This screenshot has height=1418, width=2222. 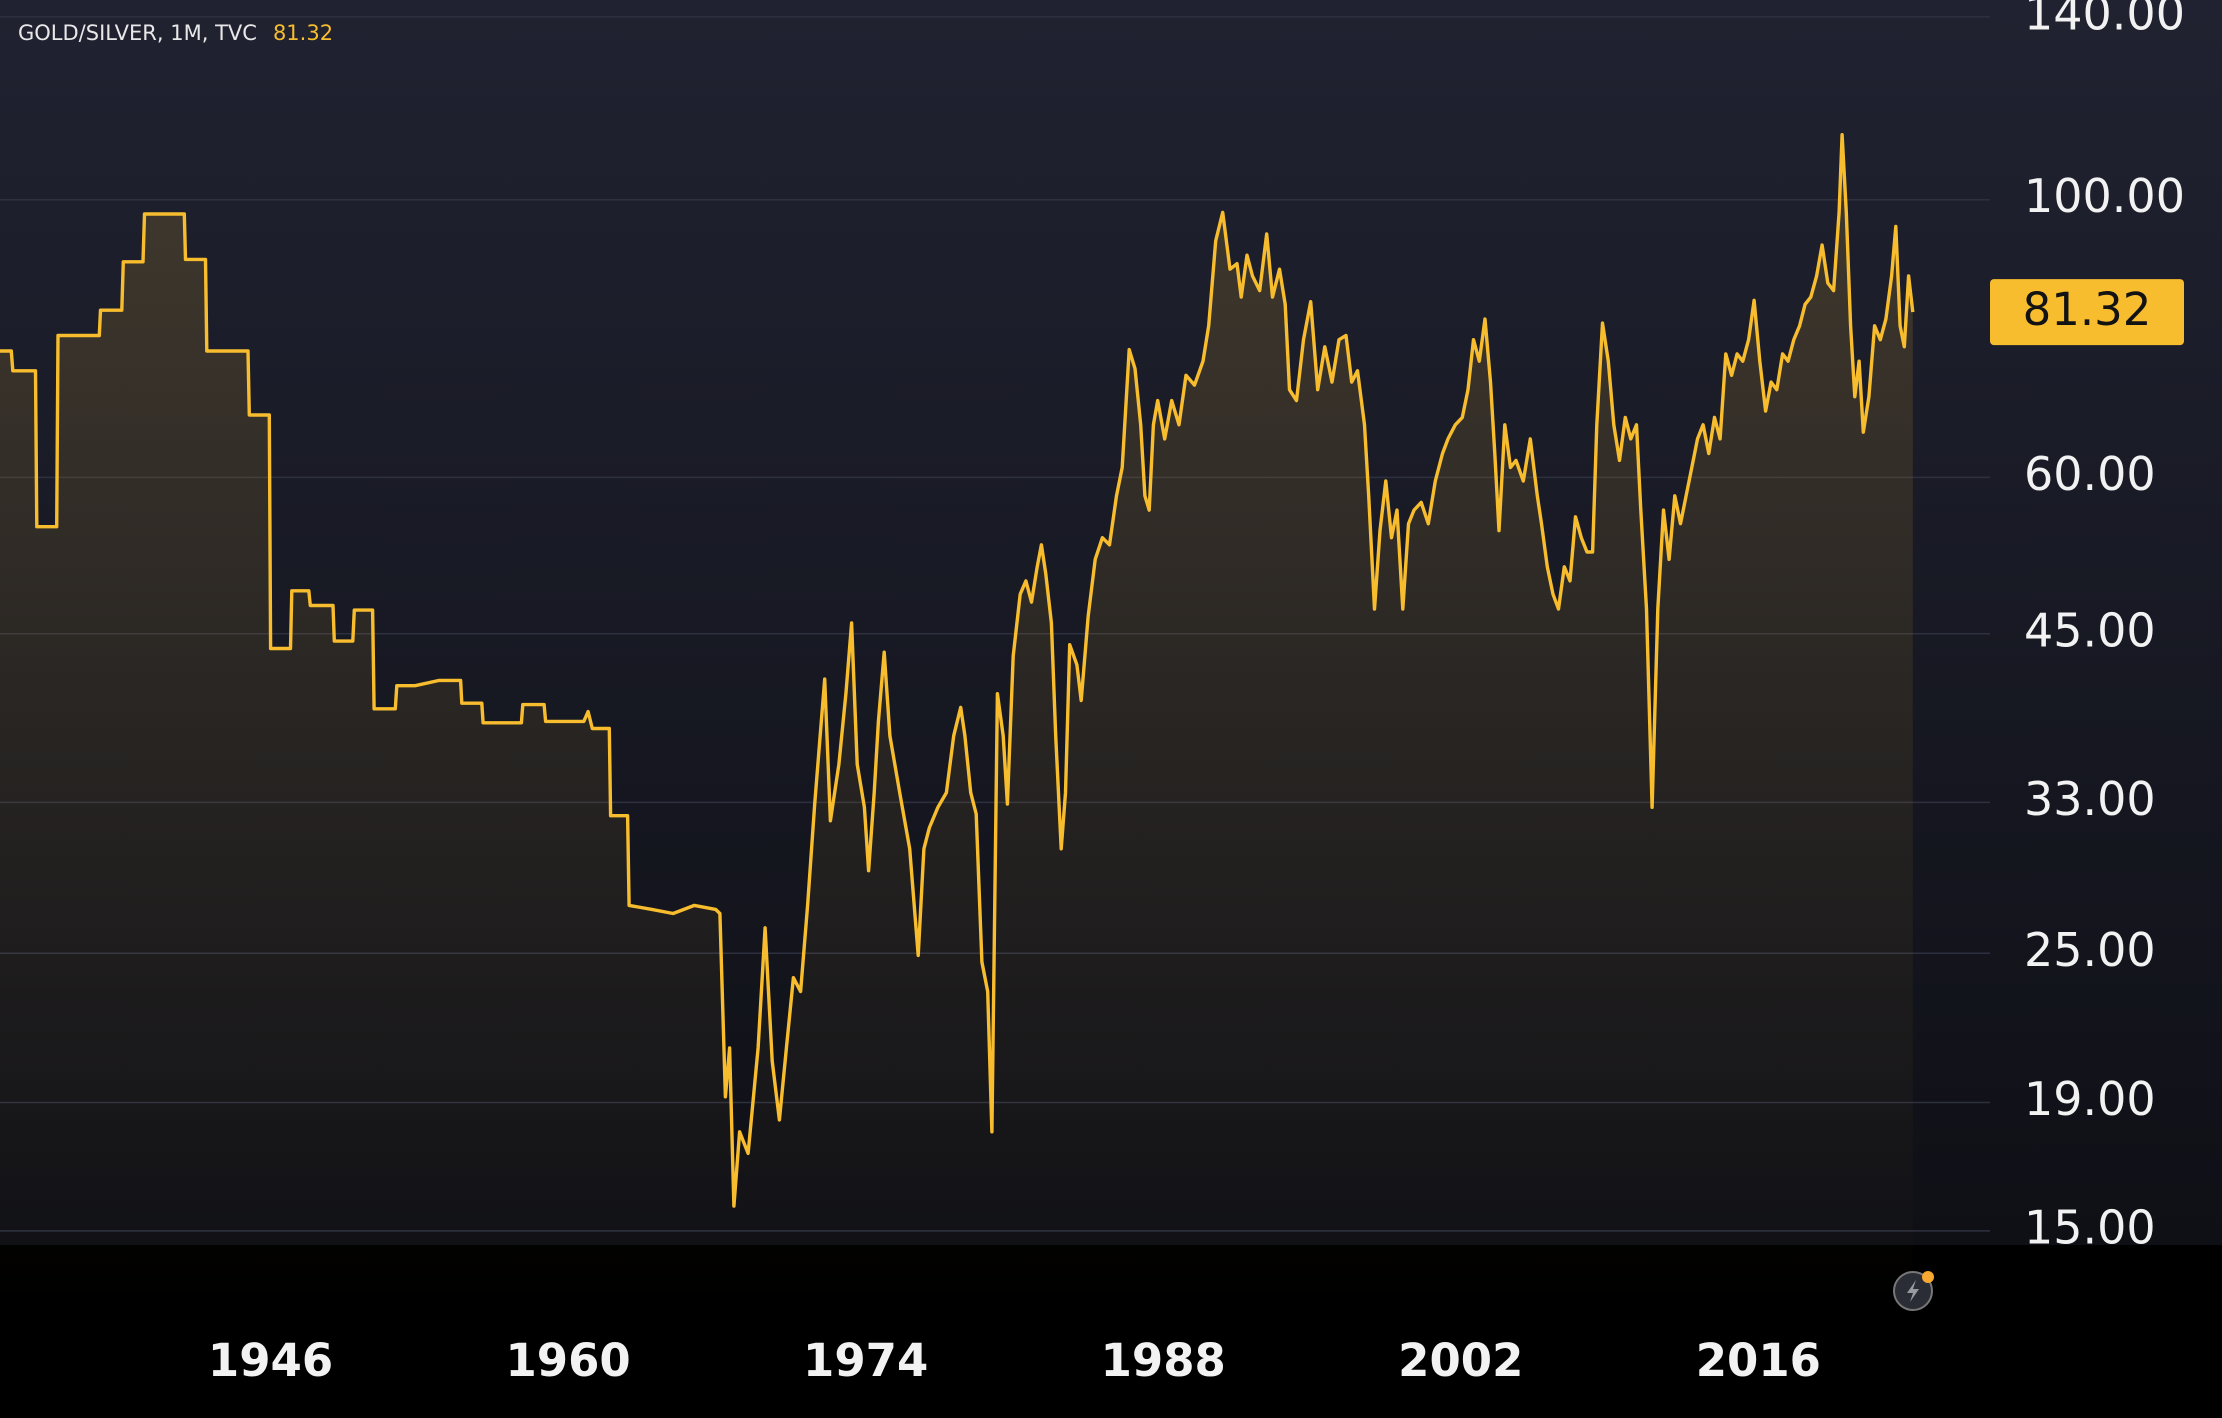 I want to click on chart-title: GOLD/SILVER, 1M, TVC, so click(x=137, y=33).